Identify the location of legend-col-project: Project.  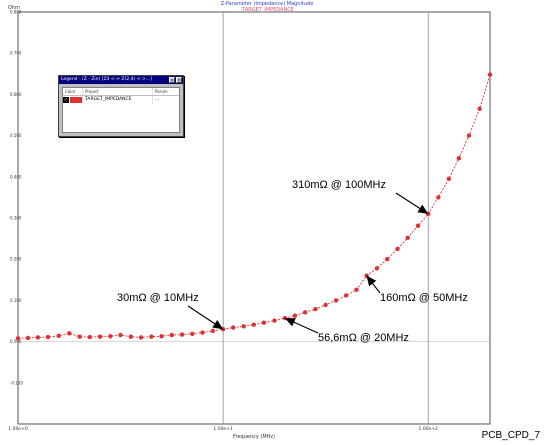
(118, 91).